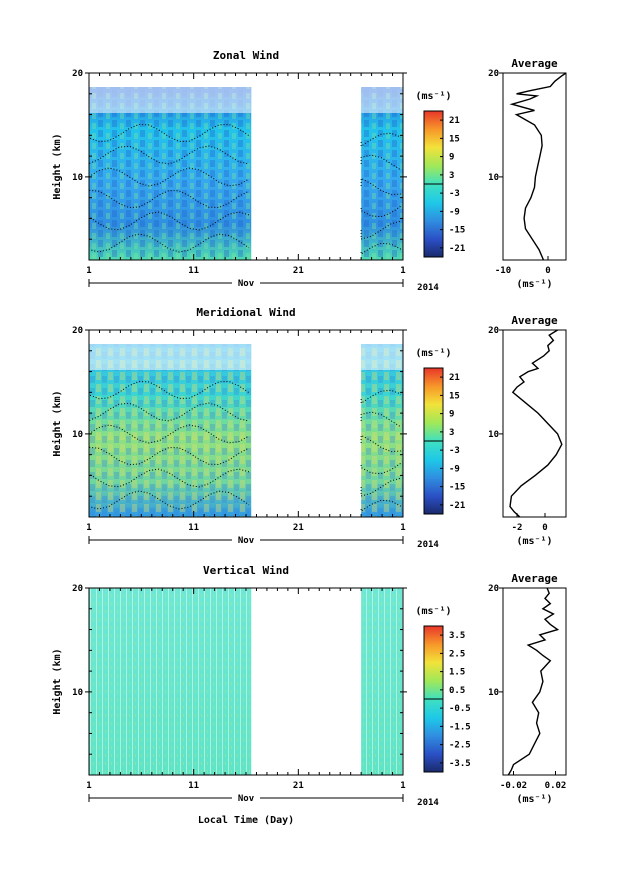 The height and width of the screenshot is (876, 622). Describe the element at coordinates (457, 636) in the screenshot. I see `colorbar-tick-label: 3.5` at that location.